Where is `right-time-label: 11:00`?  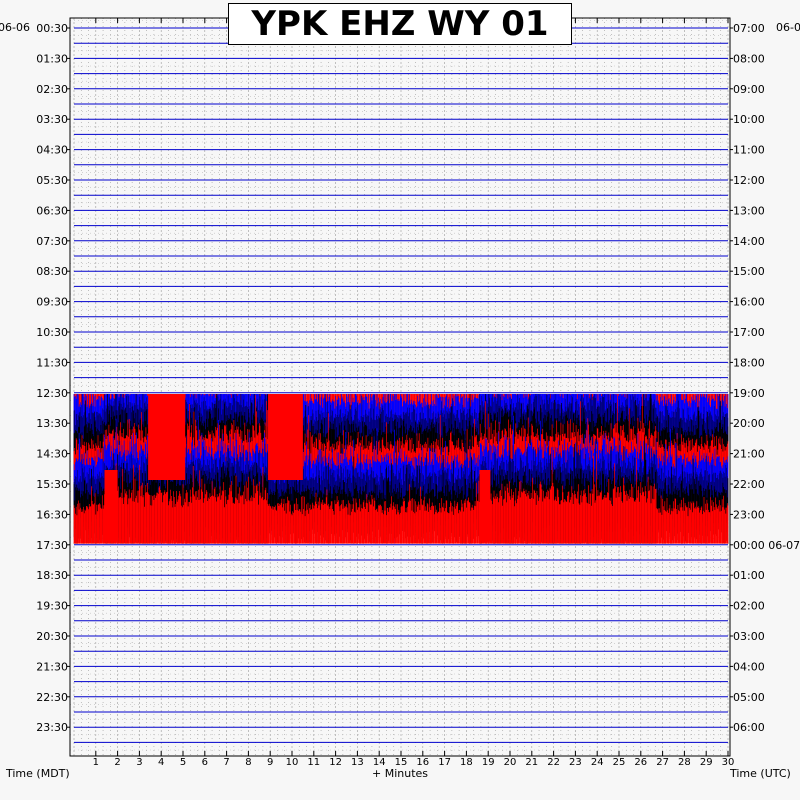
right-time-label: 11:00 is located at coordinates (749, 150).